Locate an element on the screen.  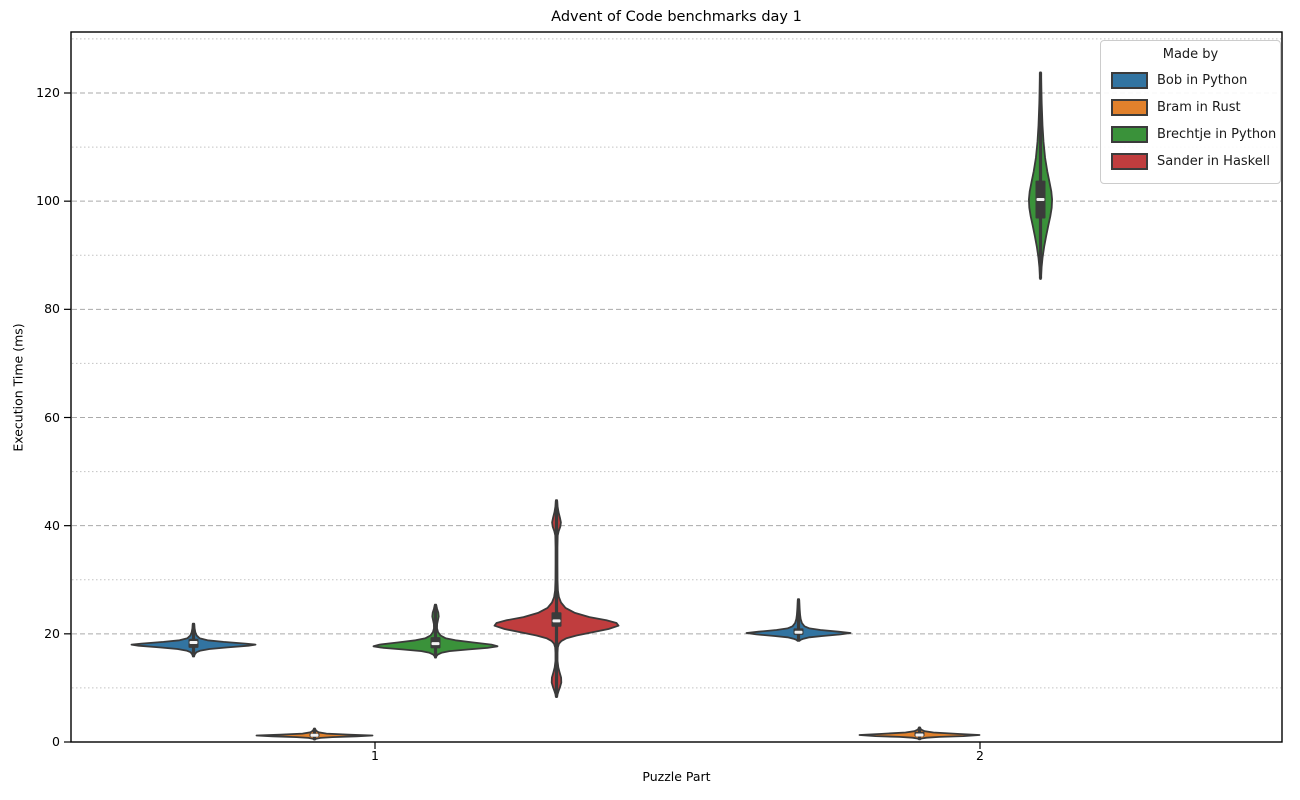
x-axis-label: Puzzle Part is located at coordinates (676, 776).